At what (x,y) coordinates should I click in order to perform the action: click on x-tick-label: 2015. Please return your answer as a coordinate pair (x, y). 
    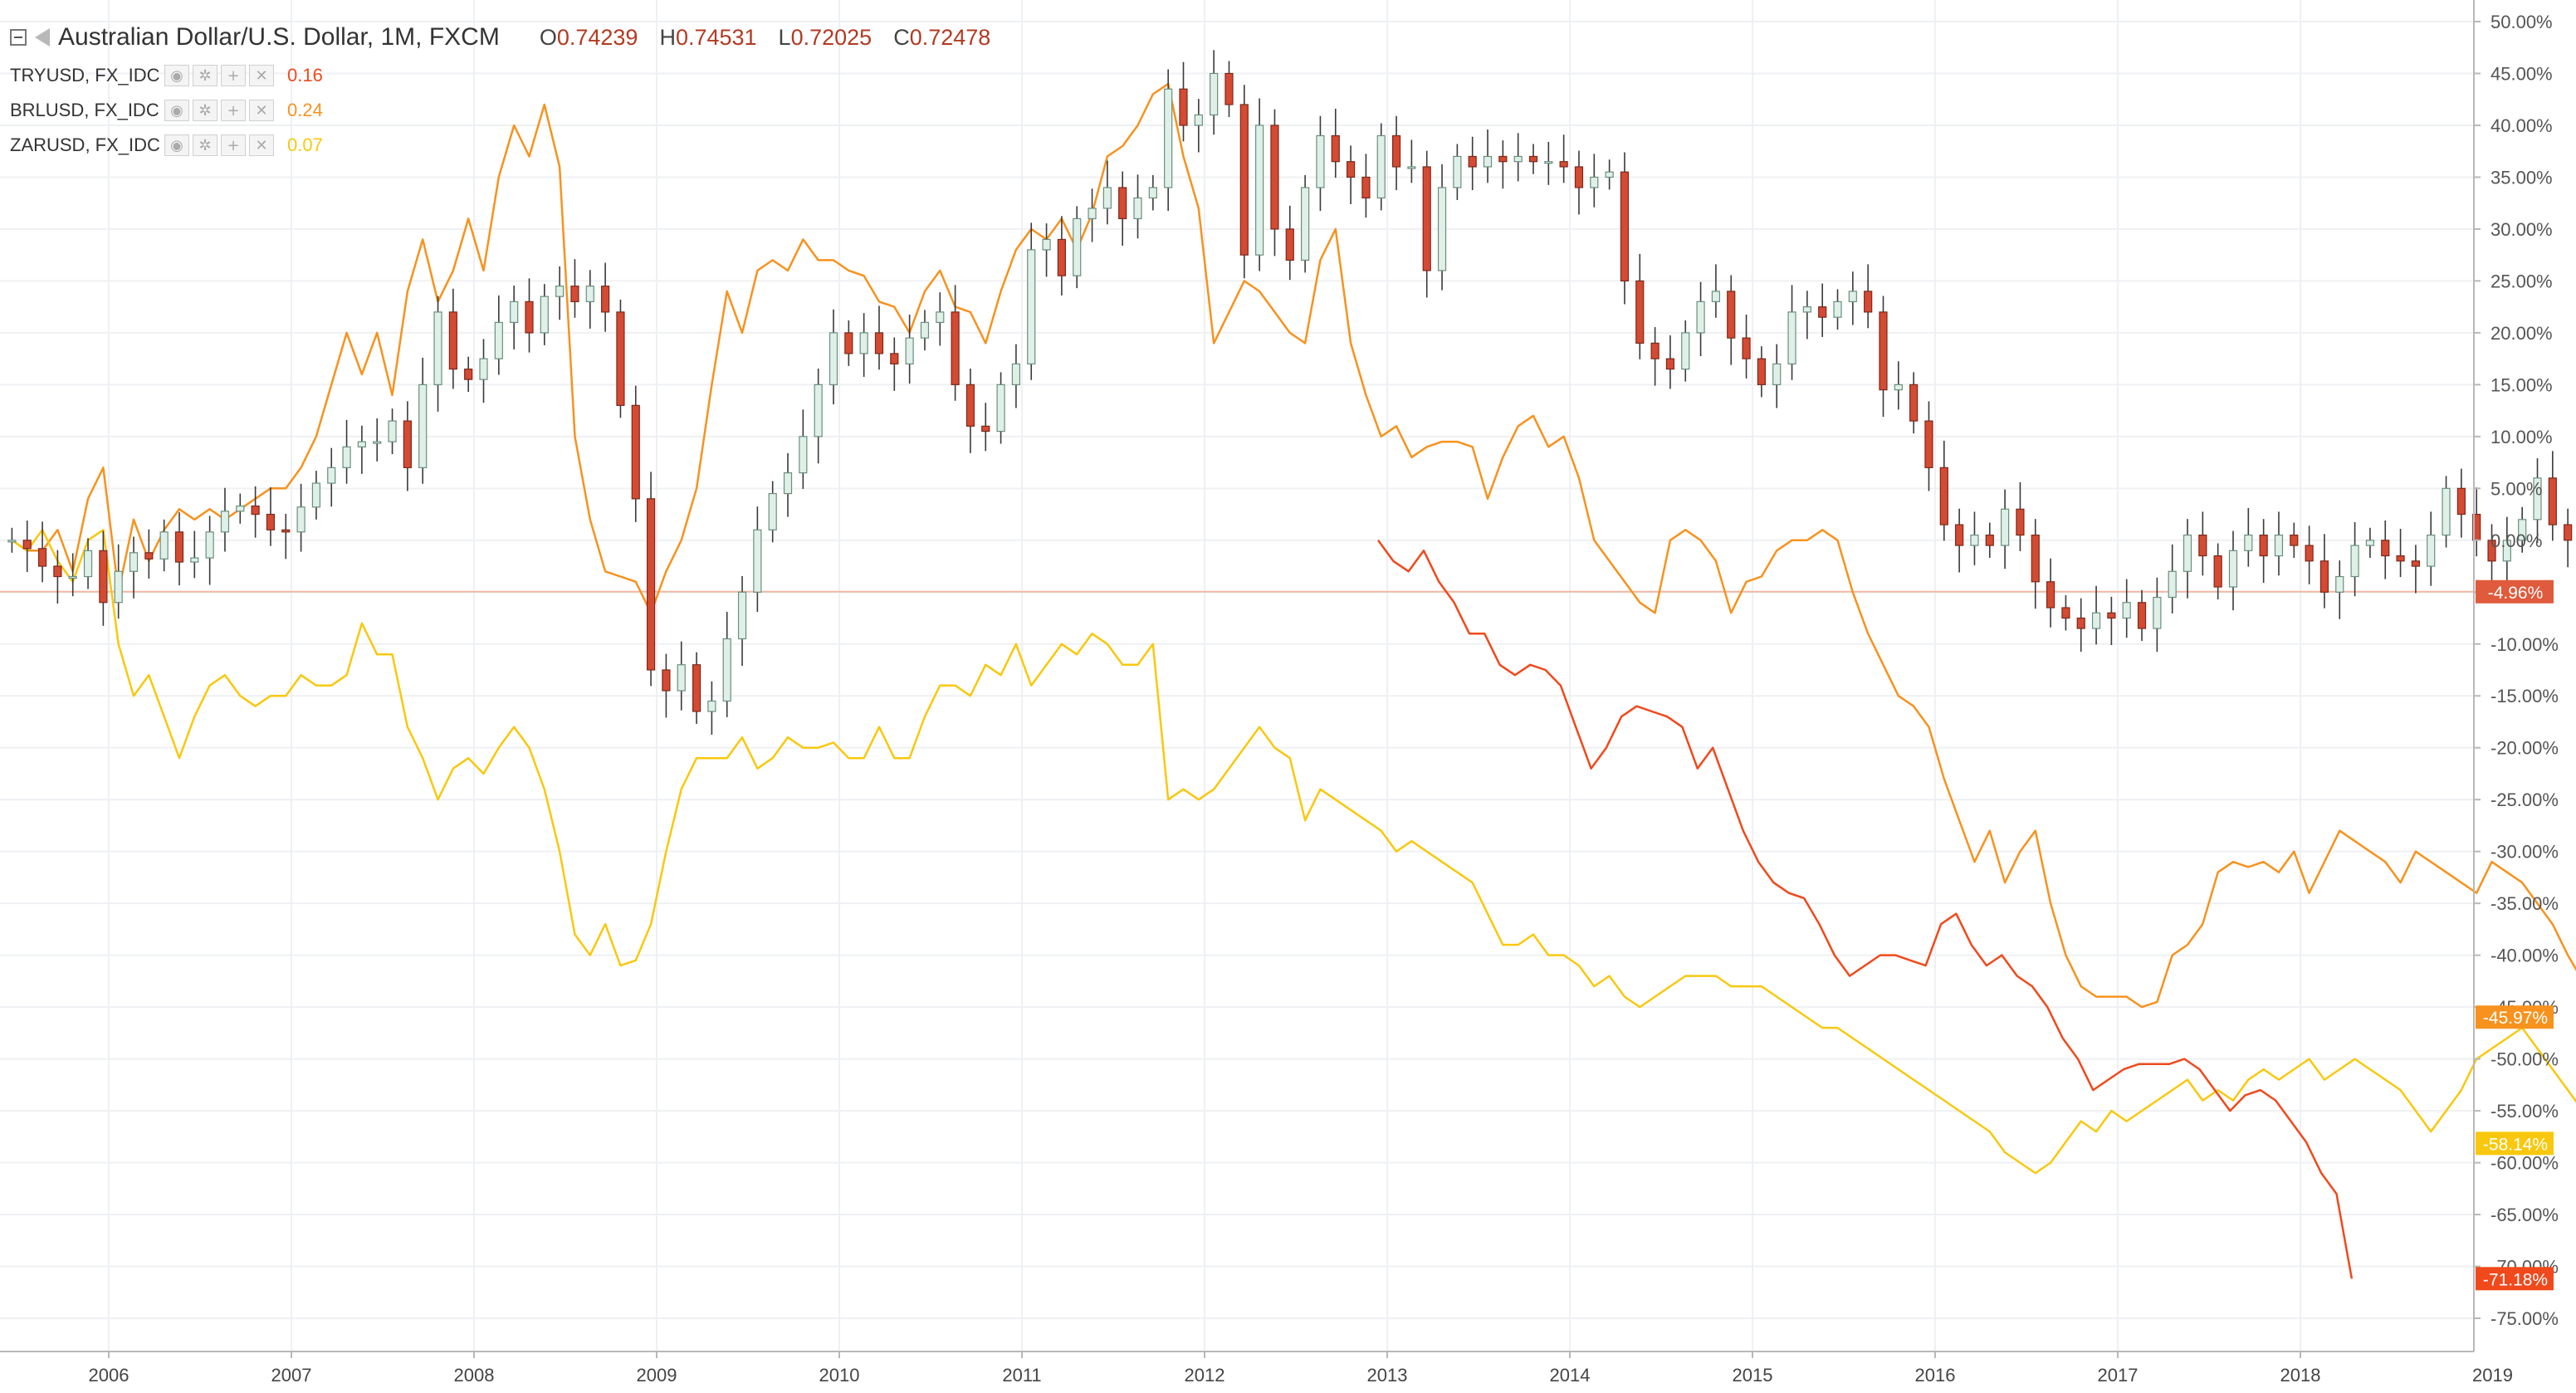
    Looking at the image, I should click on (1753, 1375).